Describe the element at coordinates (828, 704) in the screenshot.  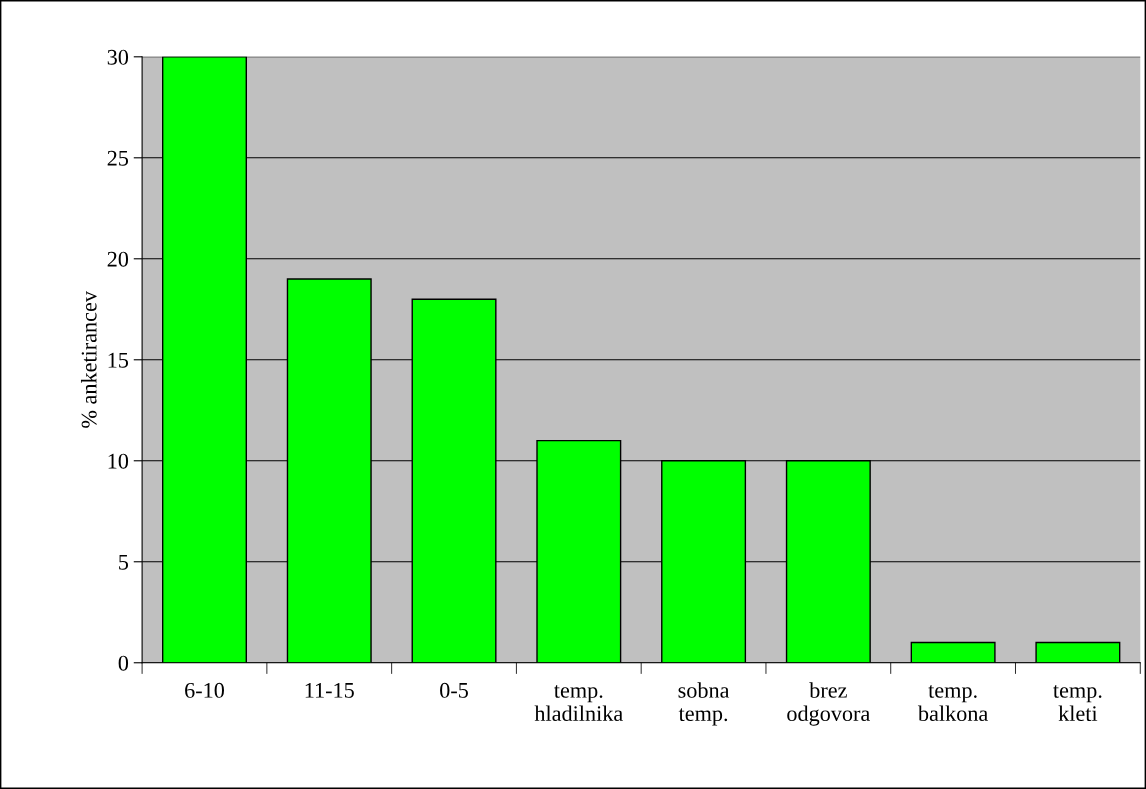
I see `x-tick-label: brez odgovora` at that location.